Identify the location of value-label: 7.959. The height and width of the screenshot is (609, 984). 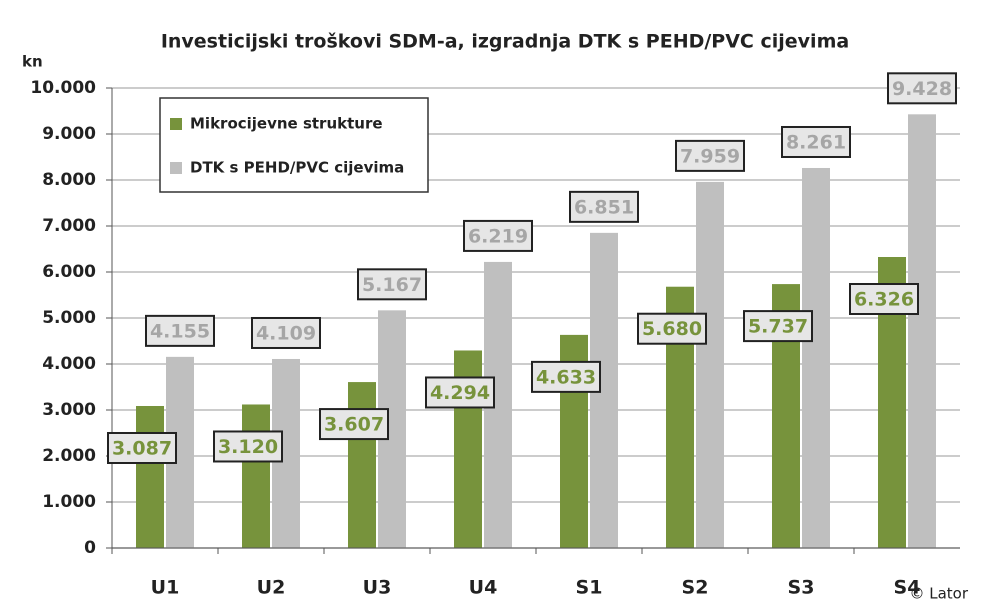
(710, 156).